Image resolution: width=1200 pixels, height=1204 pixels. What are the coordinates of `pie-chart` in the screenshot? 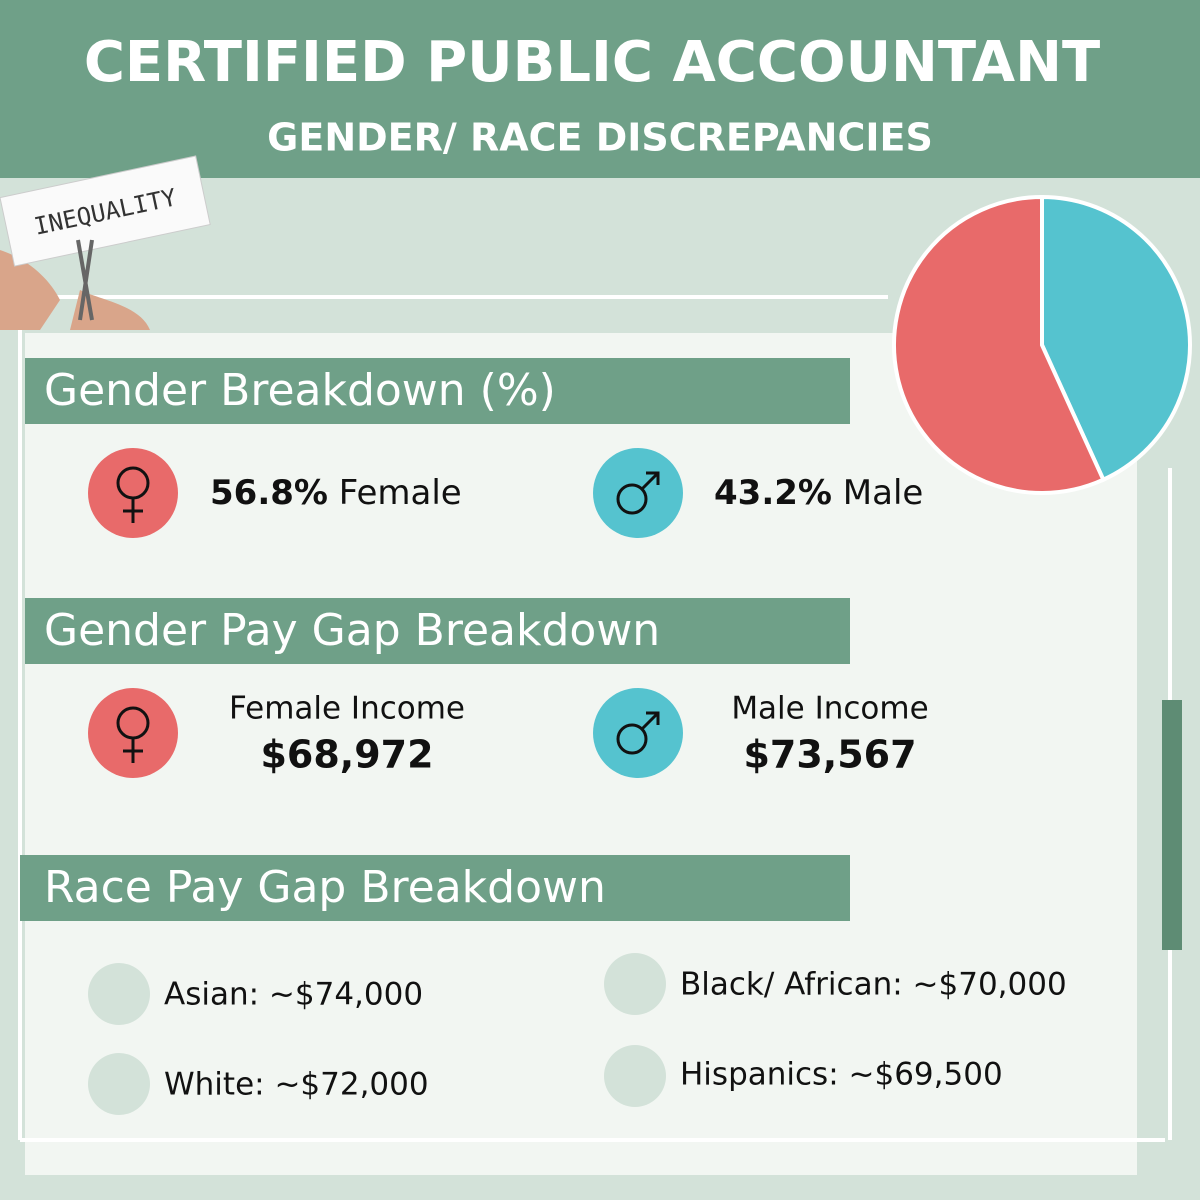 It's located at (1042, 344).